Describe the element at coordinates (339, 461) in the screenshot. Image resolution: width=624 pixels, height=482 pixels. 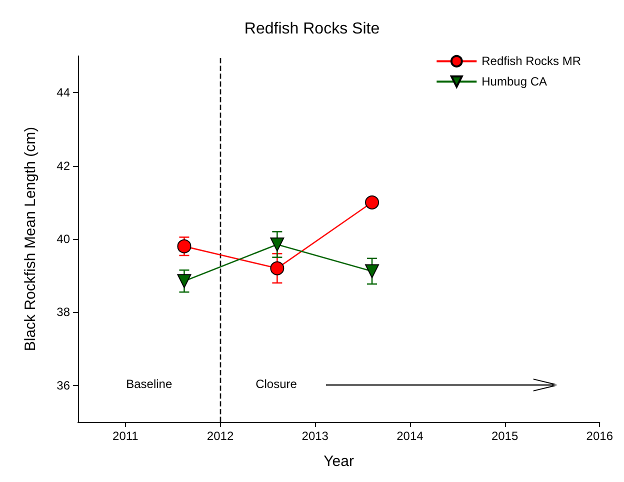
I see `x-axis-title: Year` at that location.